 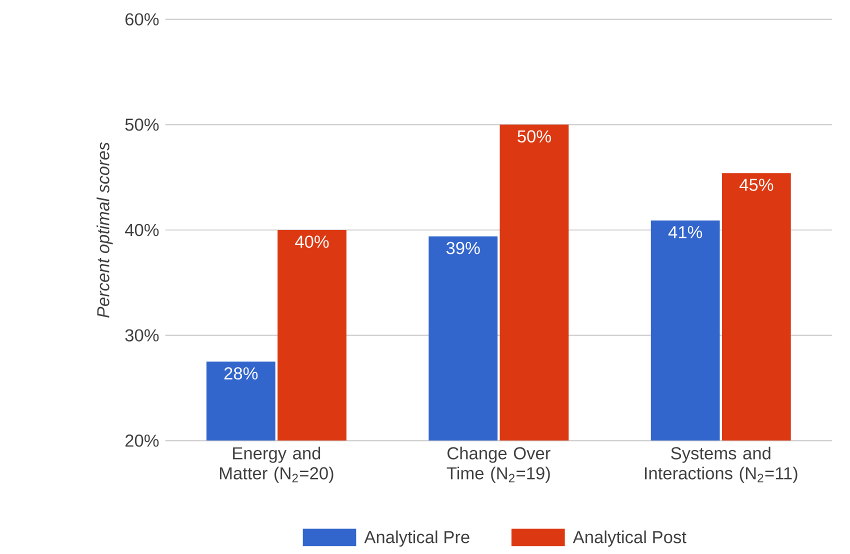 What do you see at coordinates (685, 232) in the screenshot?
I see `data-label: 41%` at bounding box center [685, 232].